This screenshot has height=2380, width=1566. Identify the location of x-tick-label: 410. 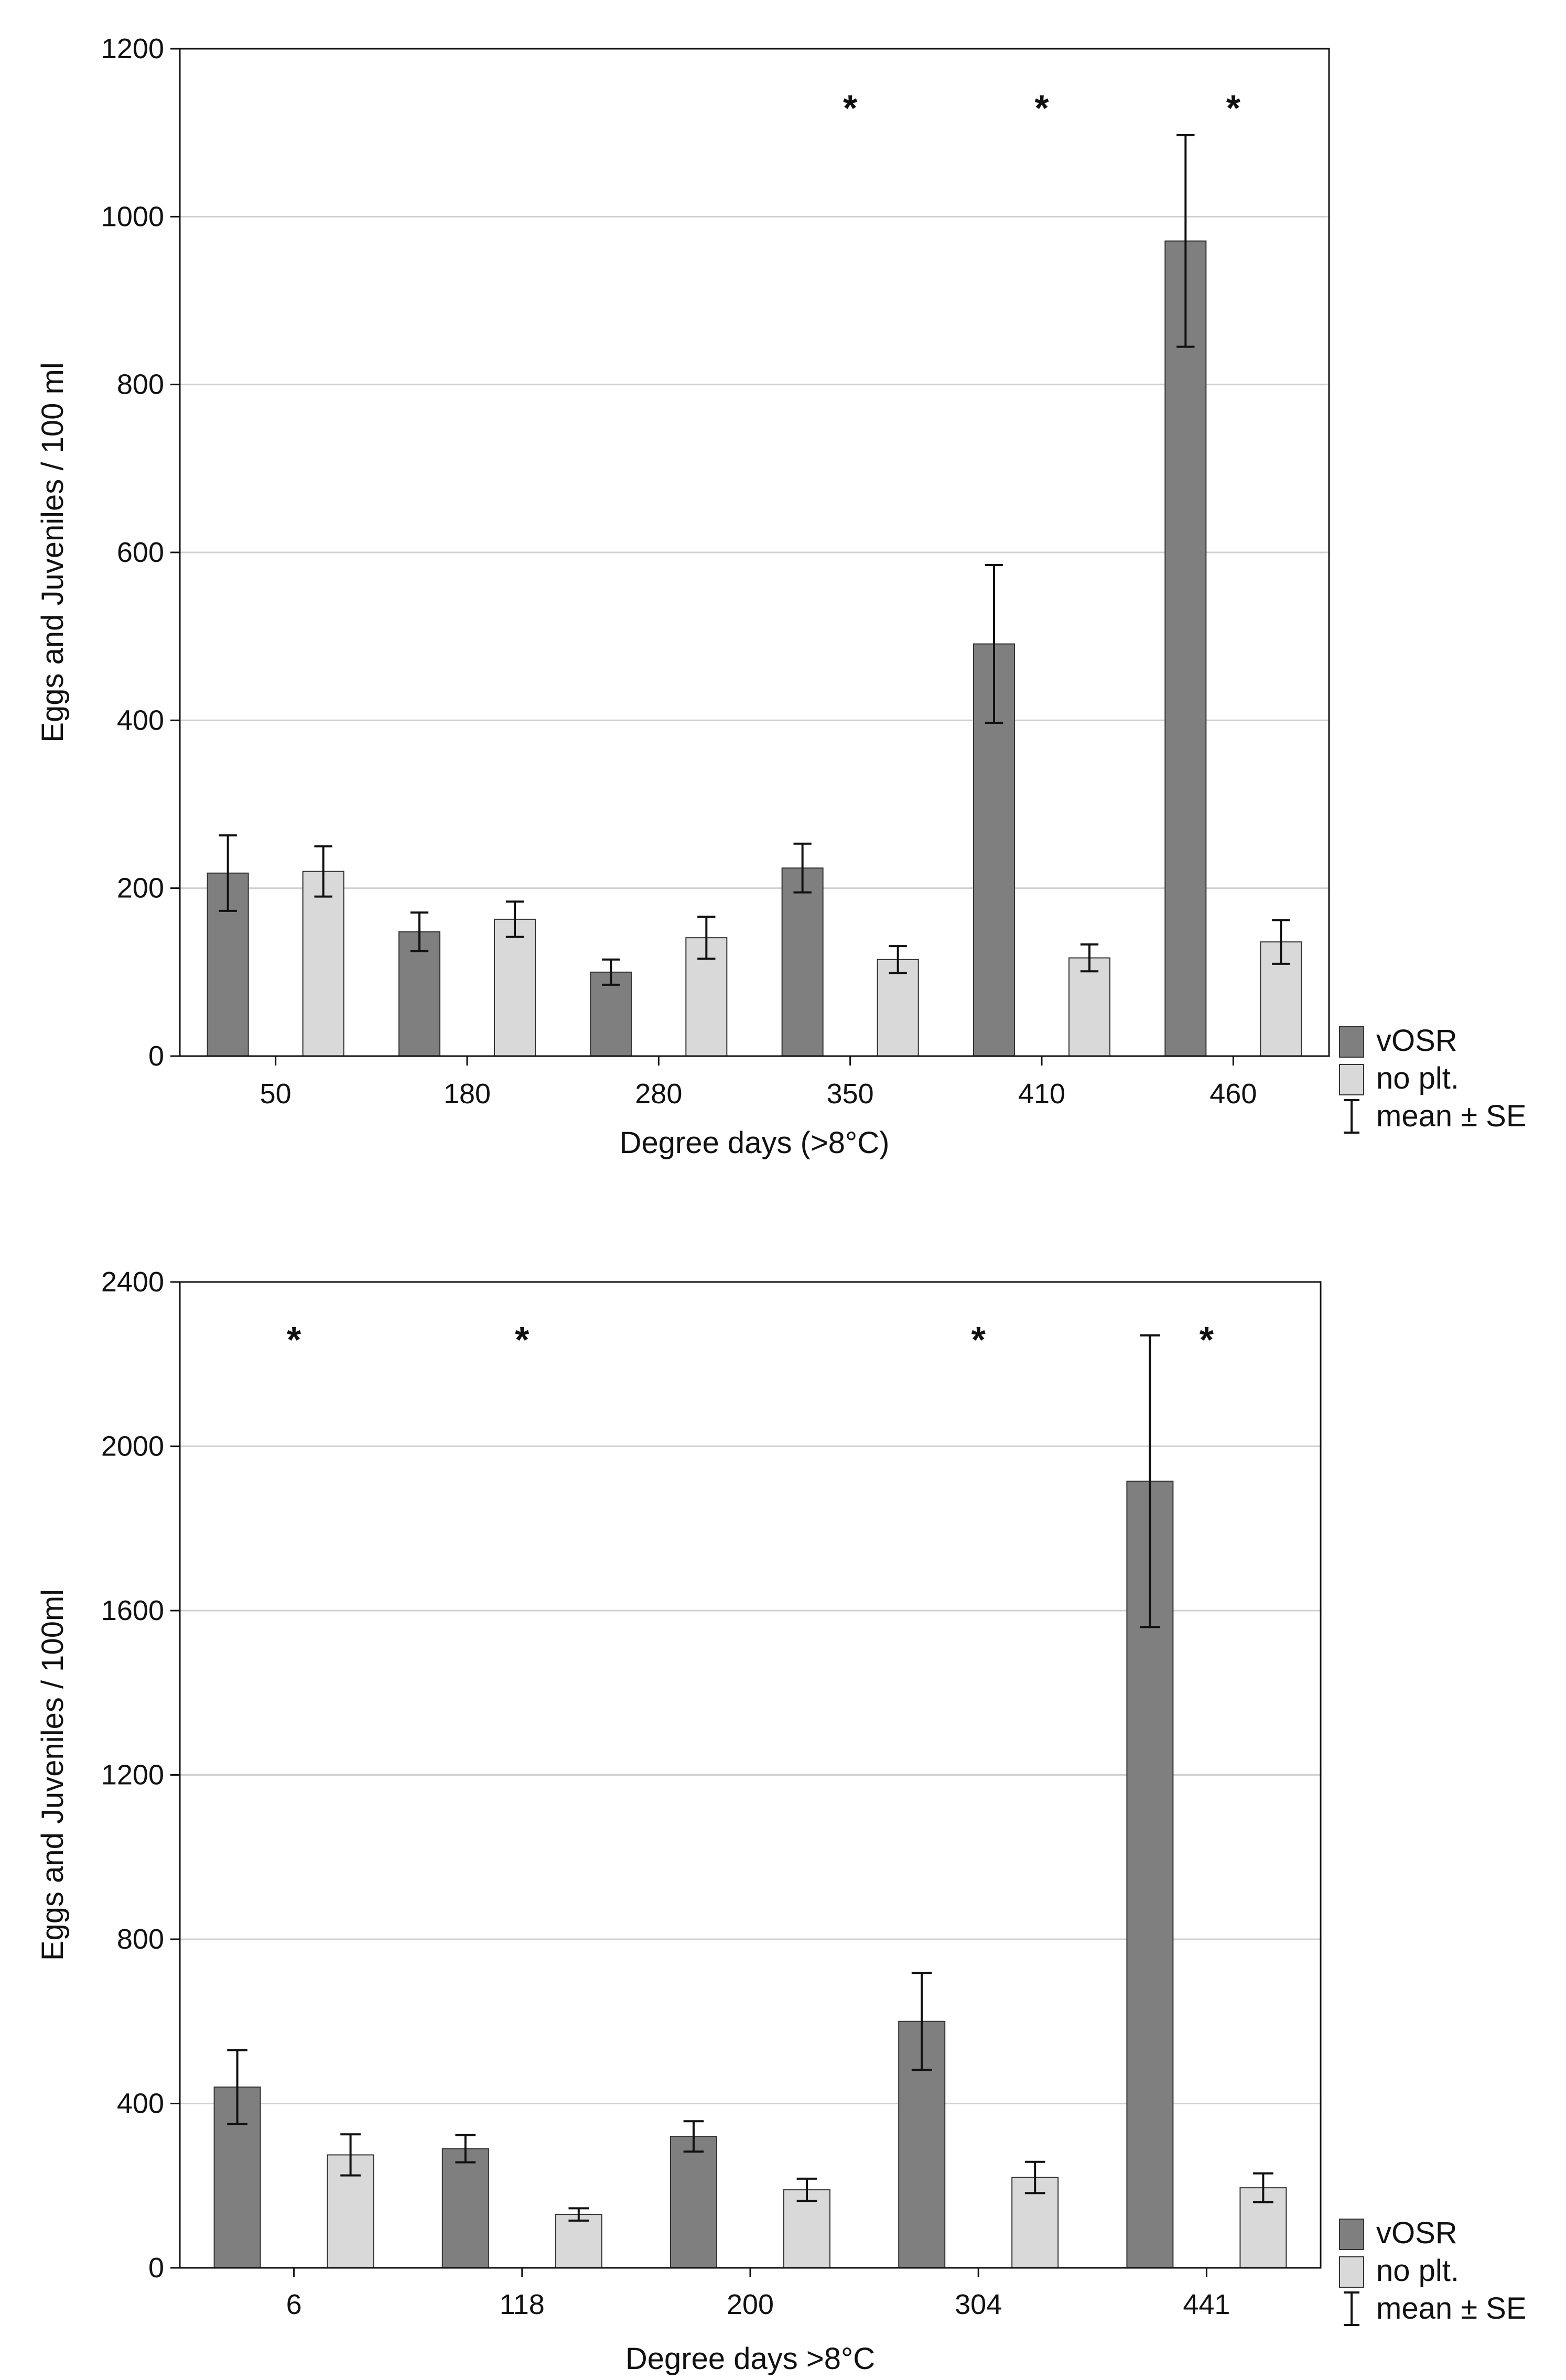
(1041, 1094).